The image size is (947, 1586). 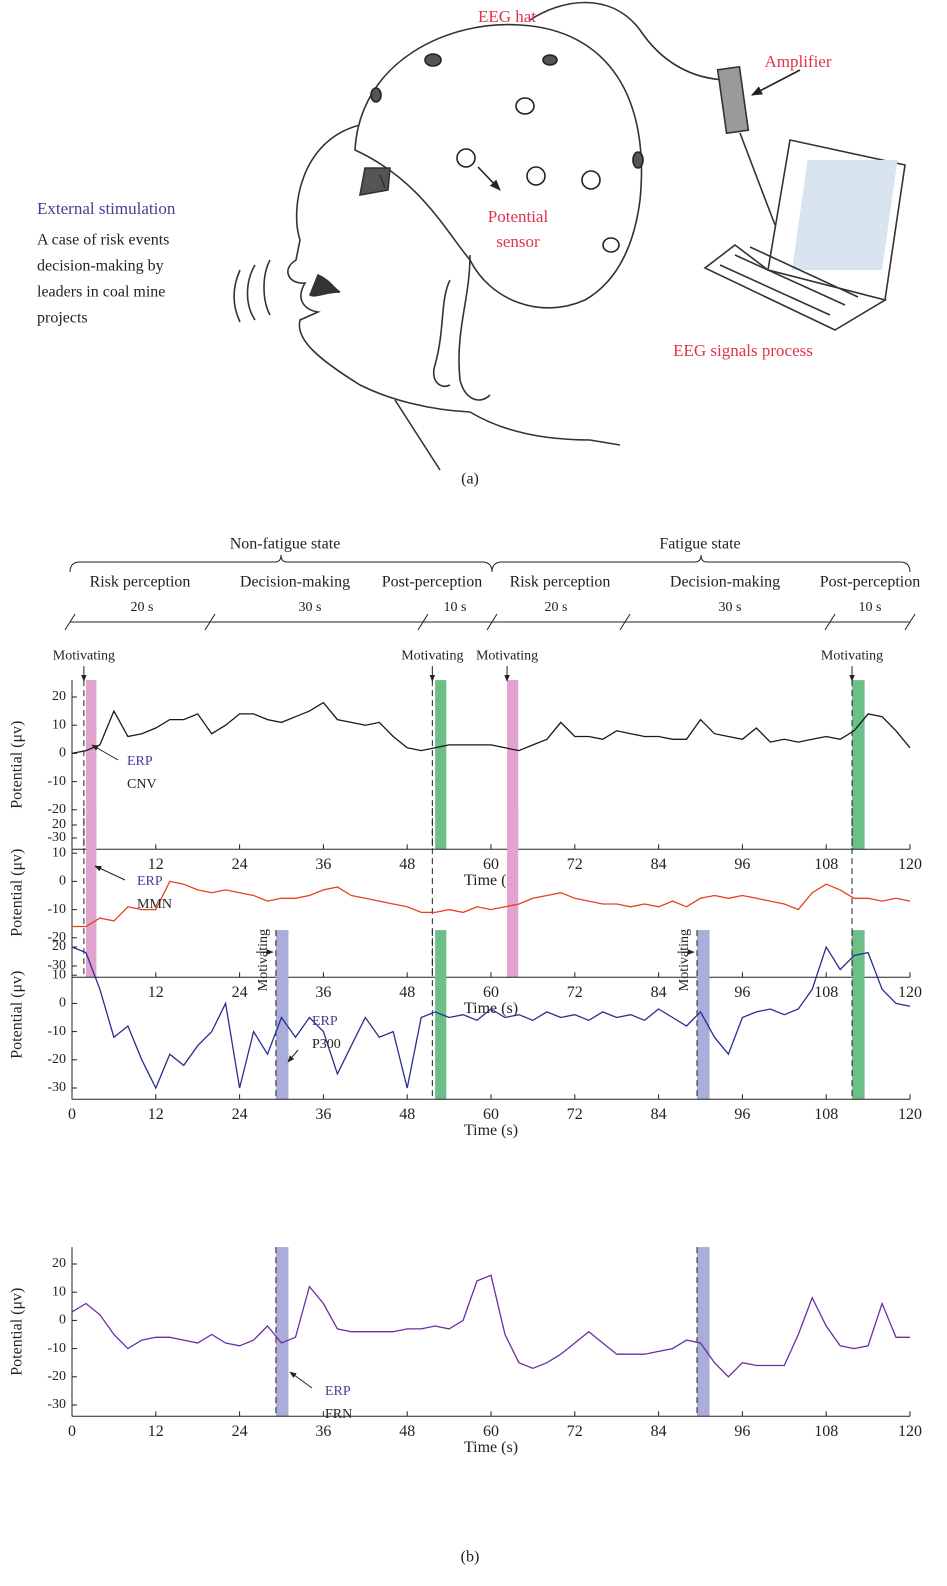 I want to click on erp-component: CNV, so click(x=142, y=784).